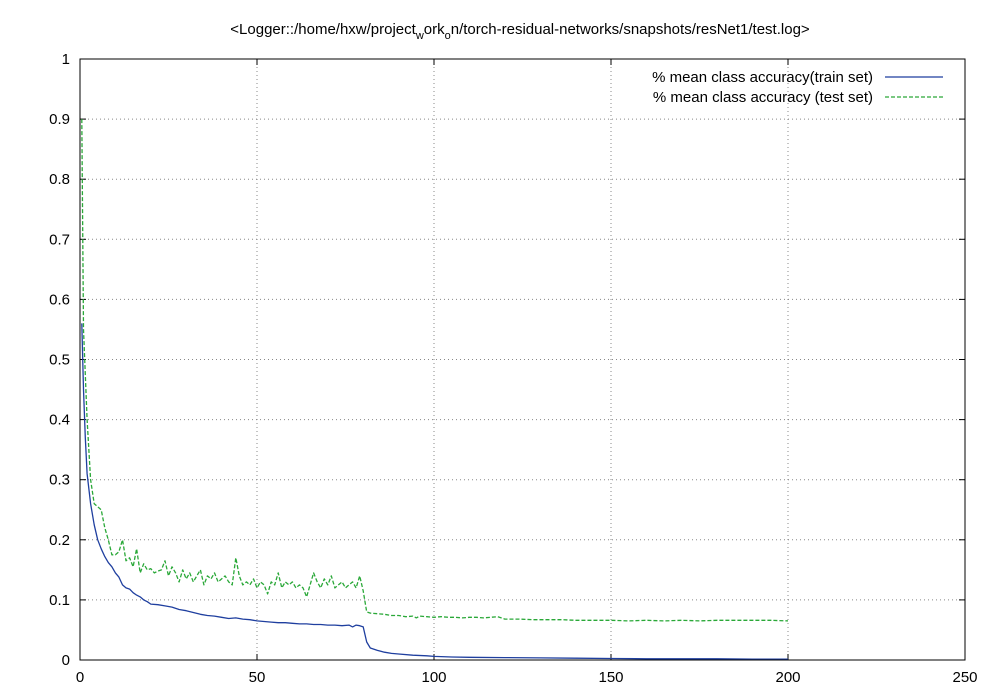 The height and width of the screenshot is (700, 1000). I want to click on y-tick-label: 0.6, so click(59, 299).